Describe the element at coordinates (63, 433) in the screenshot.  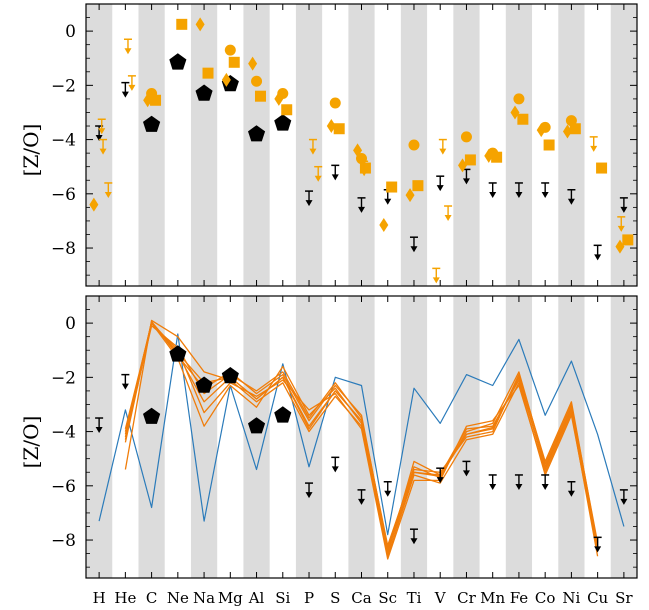
I see `bottom-ytick-label: −4` at that location.